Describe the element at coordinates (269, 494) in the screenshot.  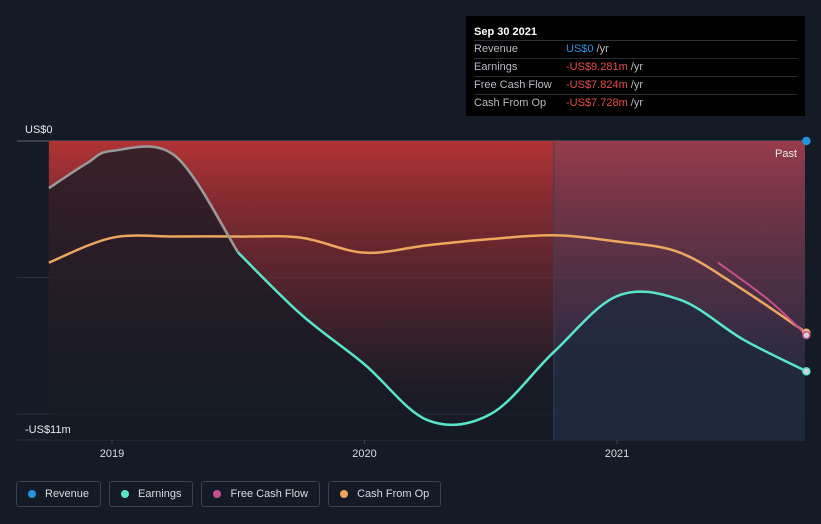
I see `legend-label: Free Cash Flow` at that location.